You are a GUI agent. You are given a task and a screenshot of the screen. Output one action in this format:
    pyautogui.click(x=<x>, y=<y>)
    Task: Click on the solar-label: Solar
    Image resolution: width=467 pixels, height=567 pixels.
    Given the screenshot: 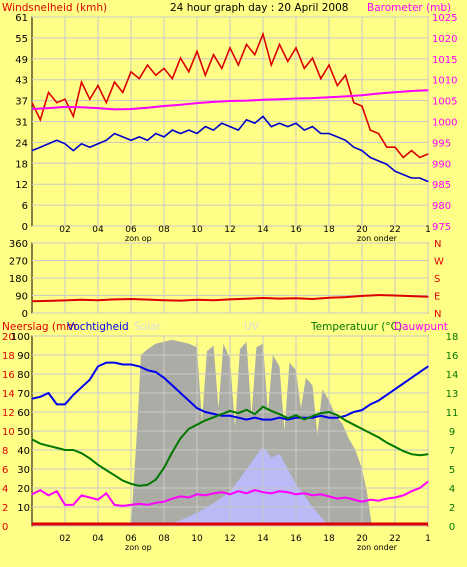 What is the action you would take?
    pyautogui.click(x=147, y=327)
    